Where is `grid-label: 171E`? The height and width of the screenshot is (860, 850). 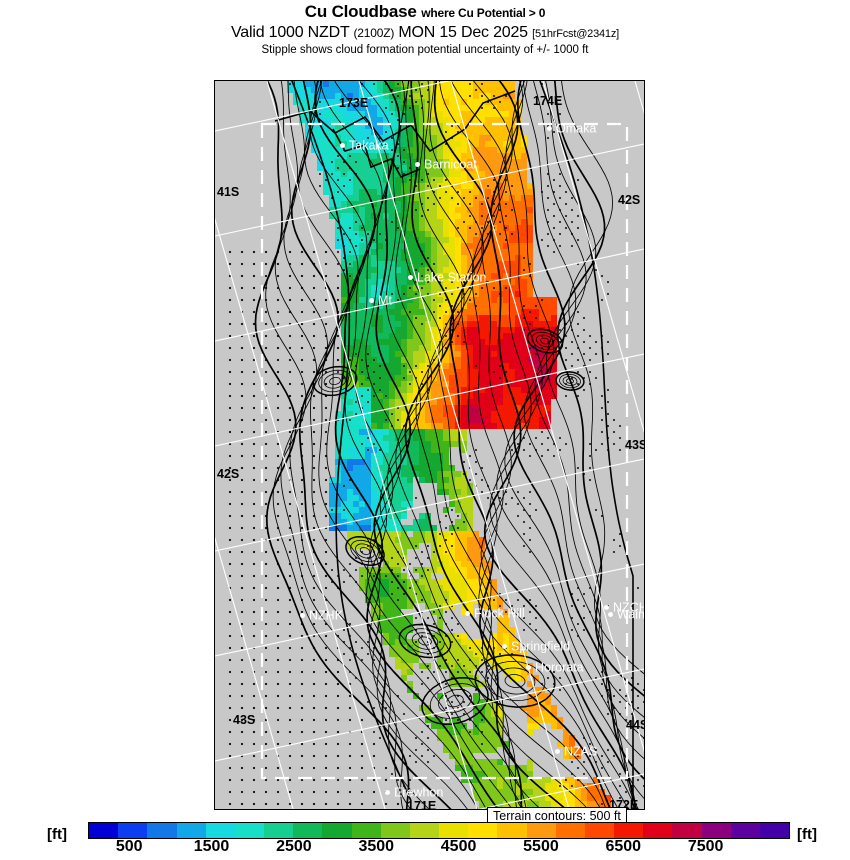 grid-label: 171E is located at coordinates (422, 804).